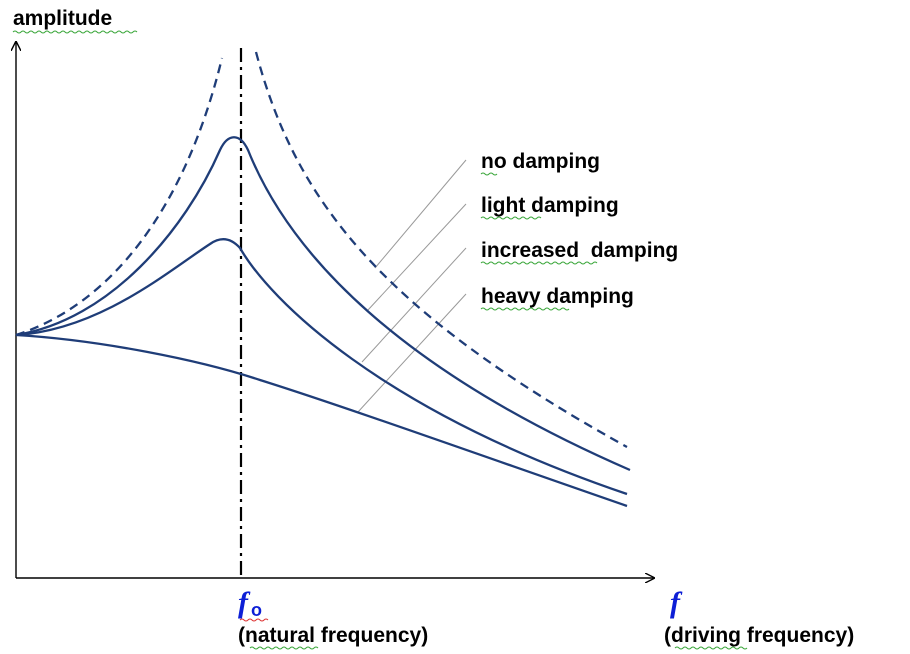 The image size is (910, 654). I want to click on y-axis-label: amplitude, so click(62, 18).